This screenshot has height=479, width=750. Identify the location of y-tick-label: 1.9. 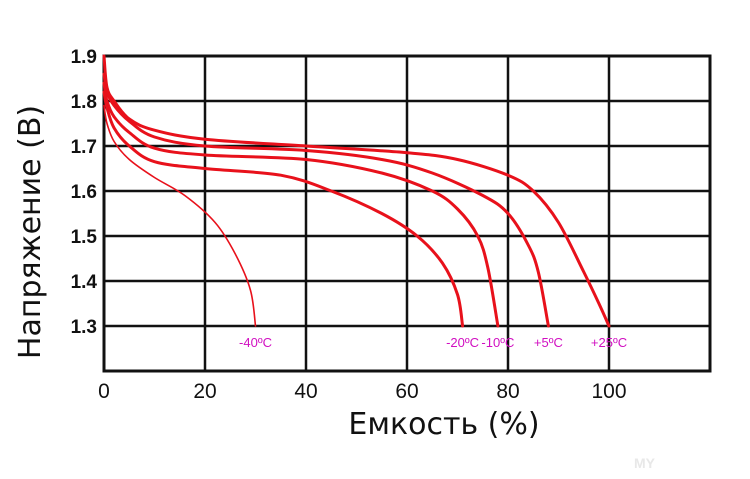
(84, 57).